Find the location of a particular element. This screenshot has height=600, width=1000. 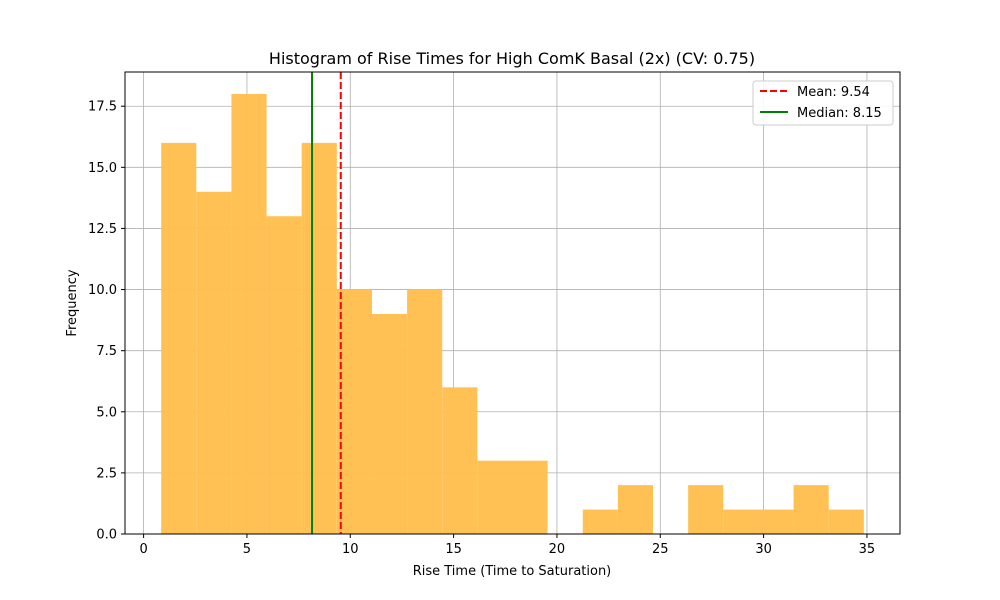

x-axis-title: Rise Time (Time to Saturation) is located at coordinates (512, 571).